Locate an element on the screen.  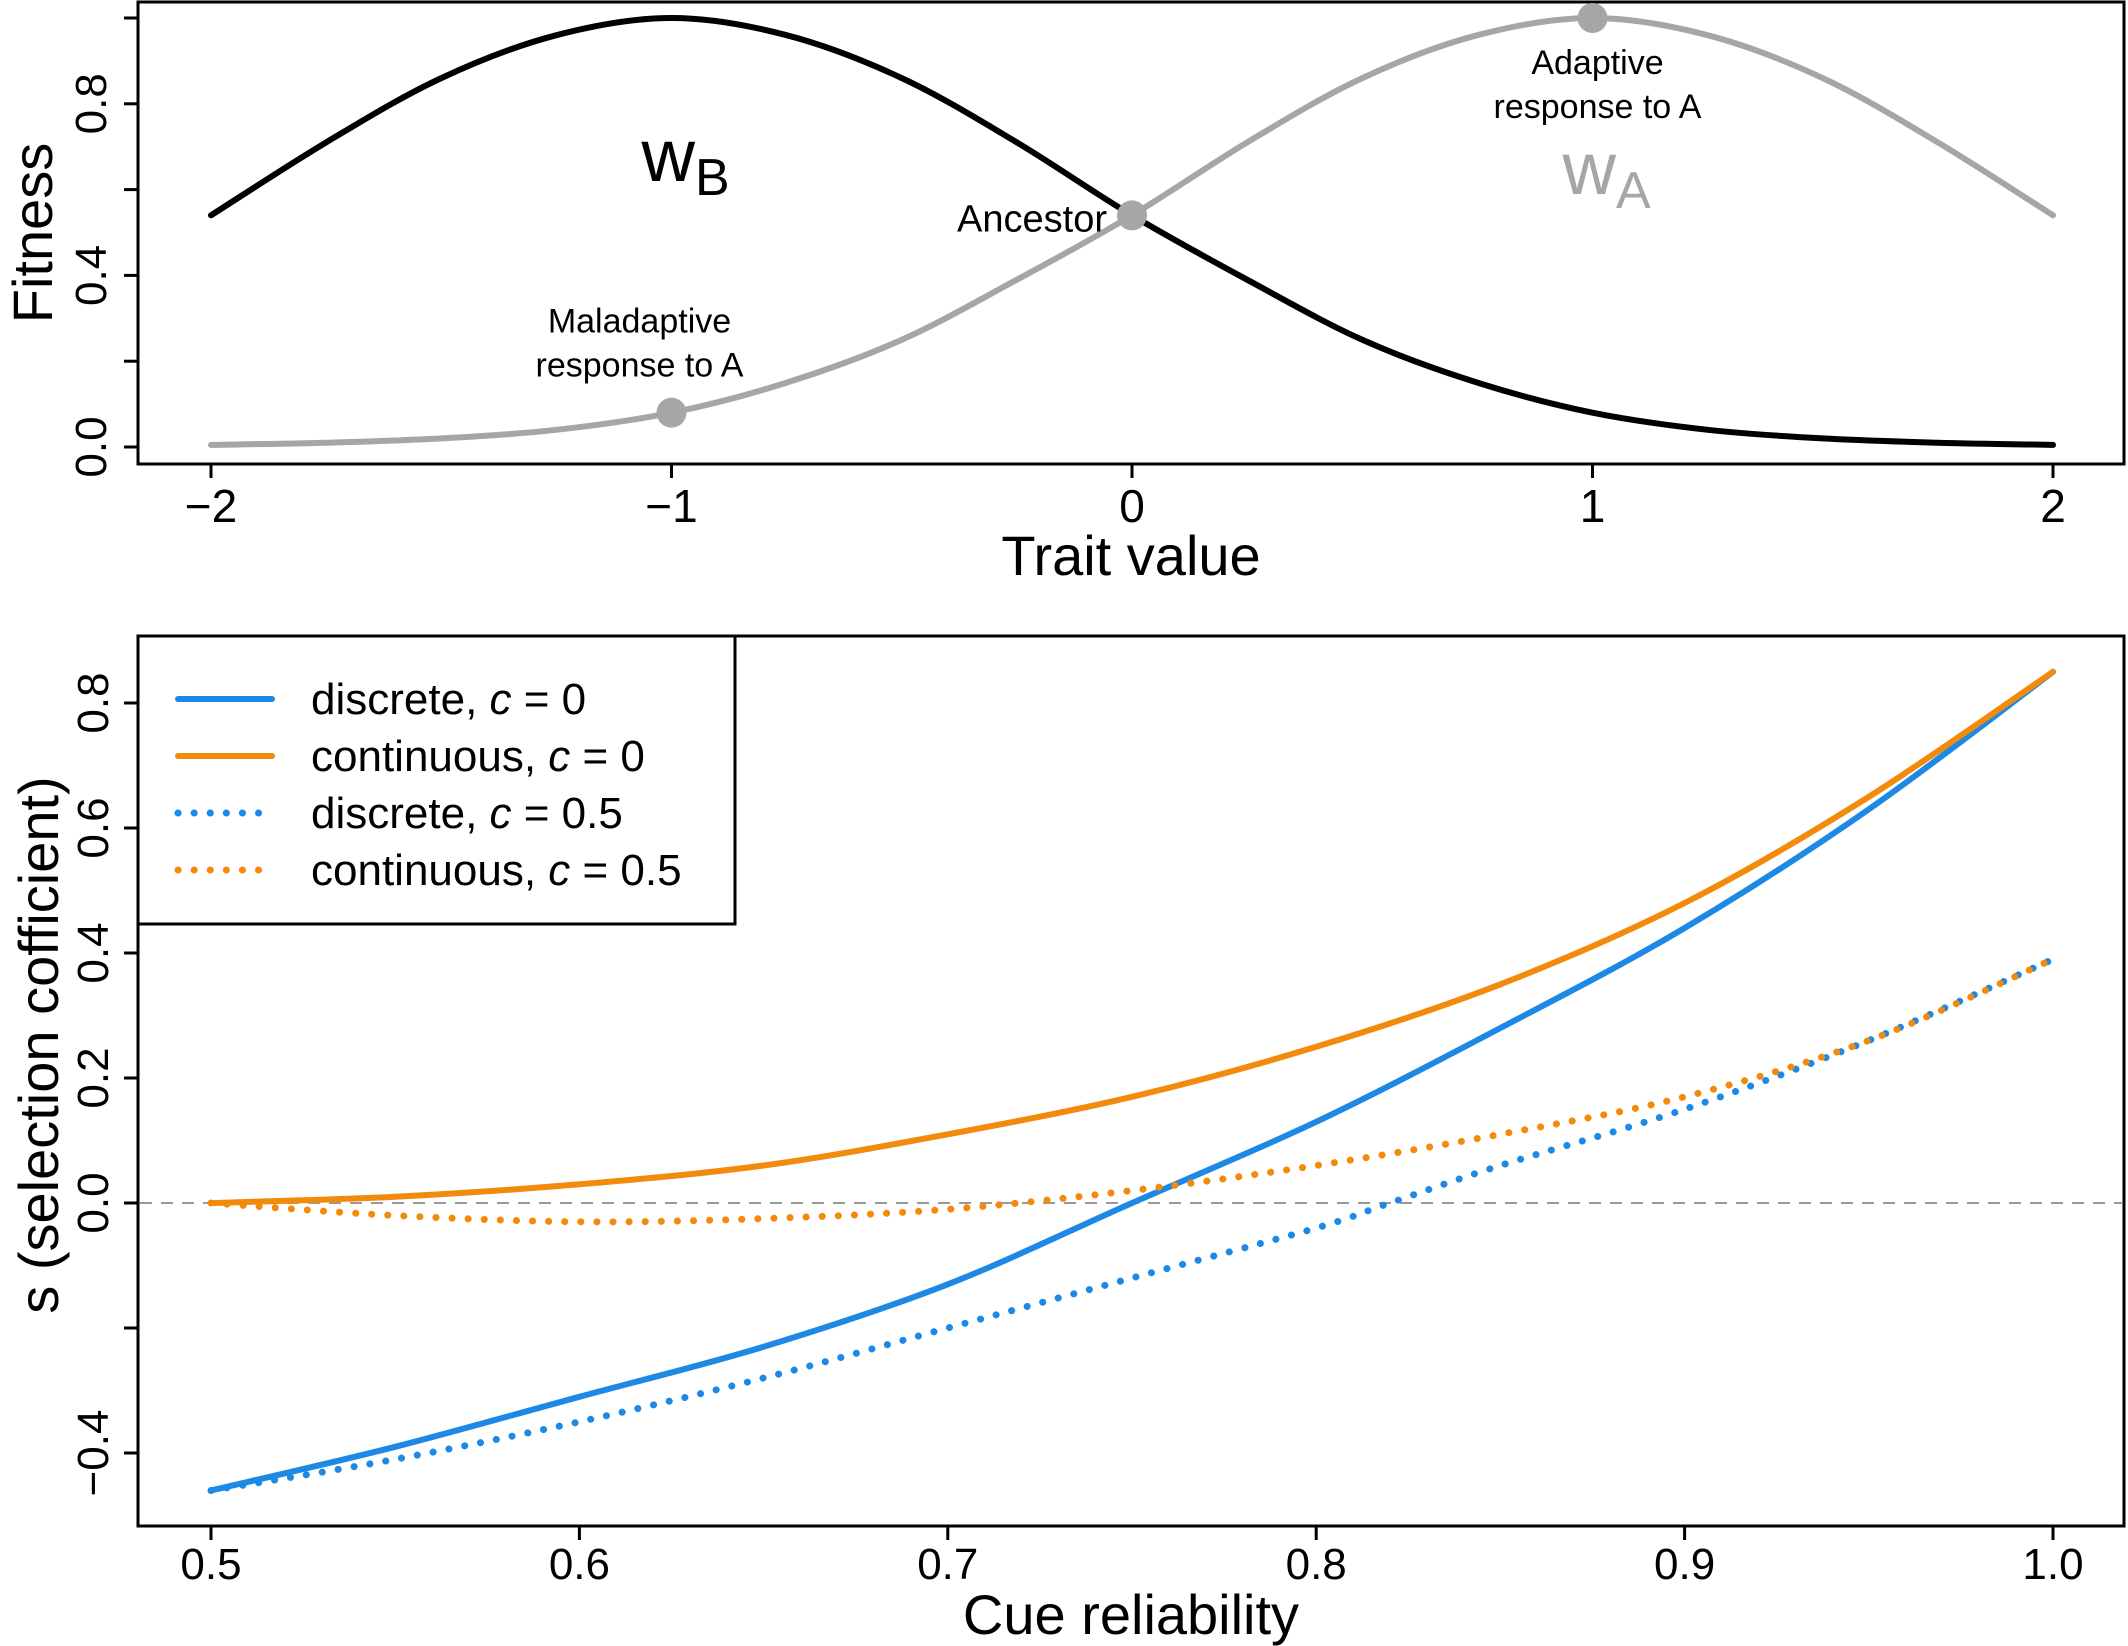
series-line is located at coordinates (1132, 1090).